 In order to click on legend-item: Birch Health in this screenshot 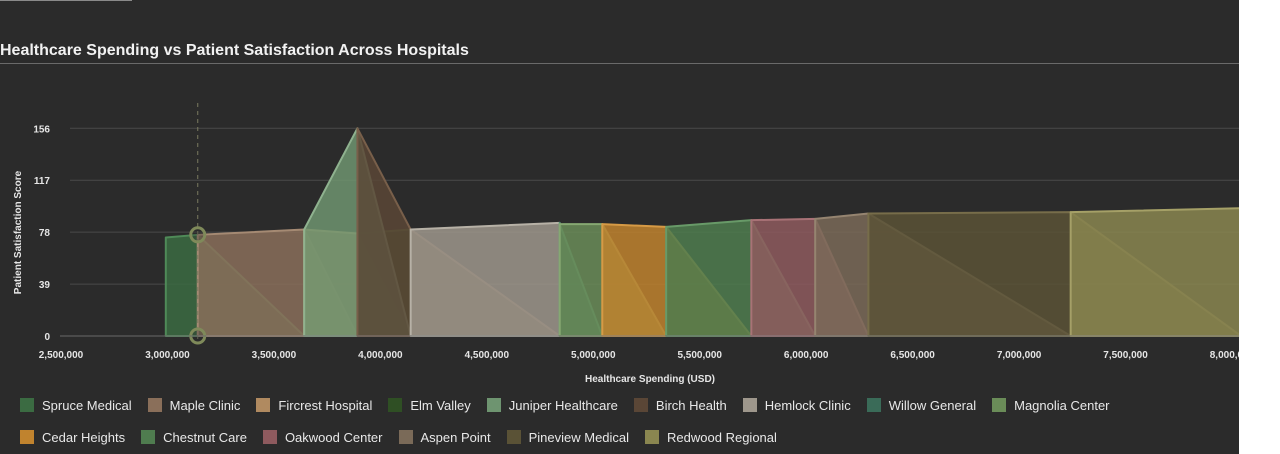, I will do `click(680, 405)`.